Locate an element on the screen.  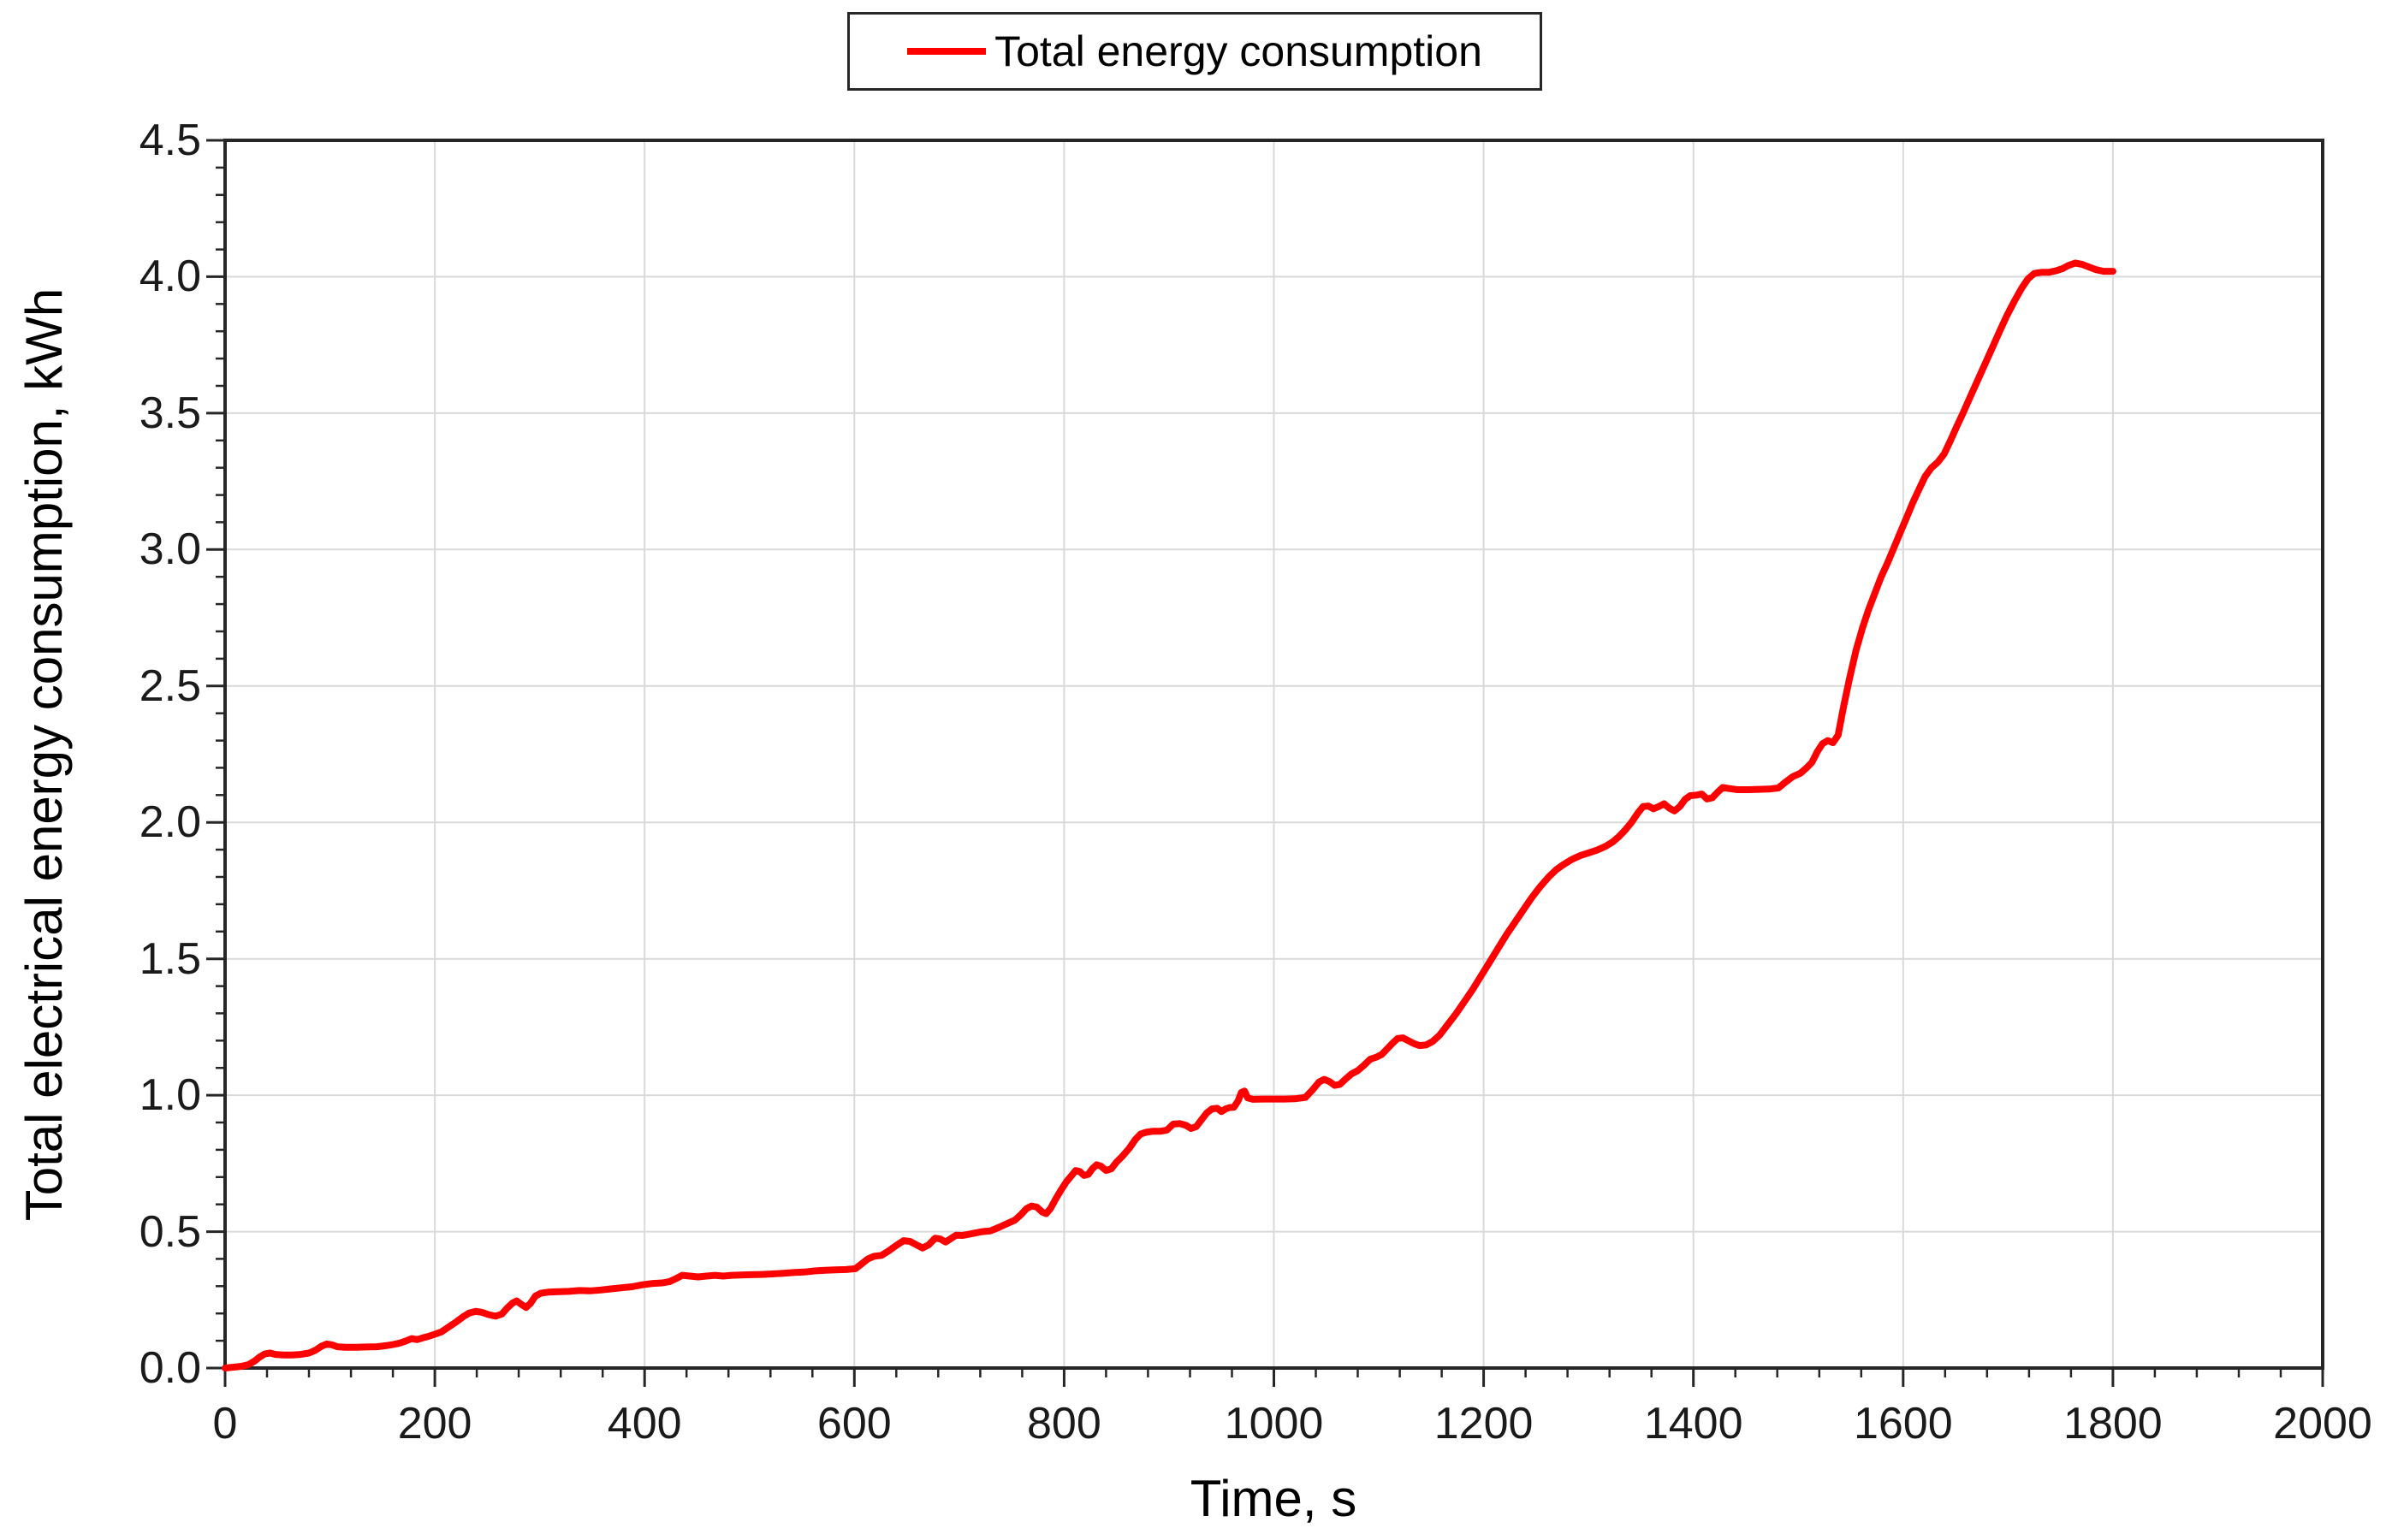
legend: Total energy consumption is located at coordinates (1194, 51).